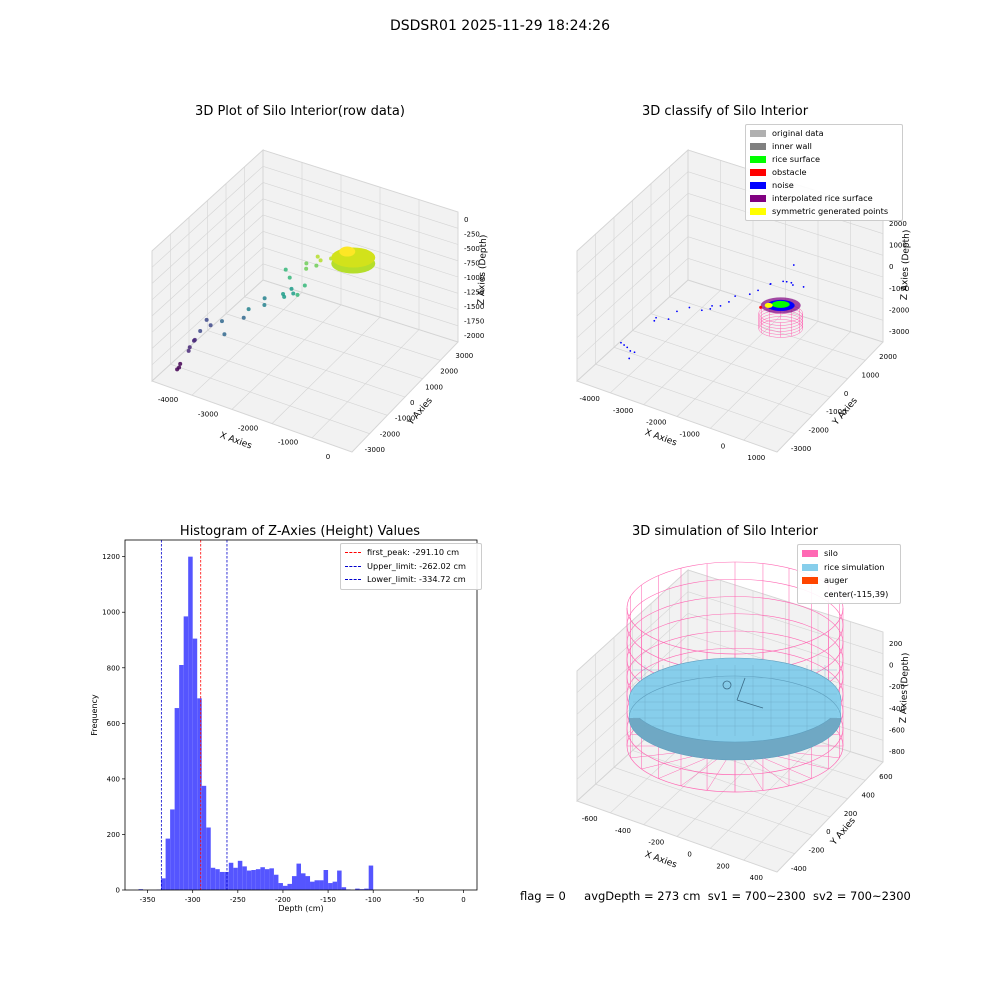 The width and height of the screenshot is (1000, 1000). What do you see at coordinates (756, 896) in the screenshot?
I see `sv1-value: sv1 = 700~2300` at bounding box center [756, 896].